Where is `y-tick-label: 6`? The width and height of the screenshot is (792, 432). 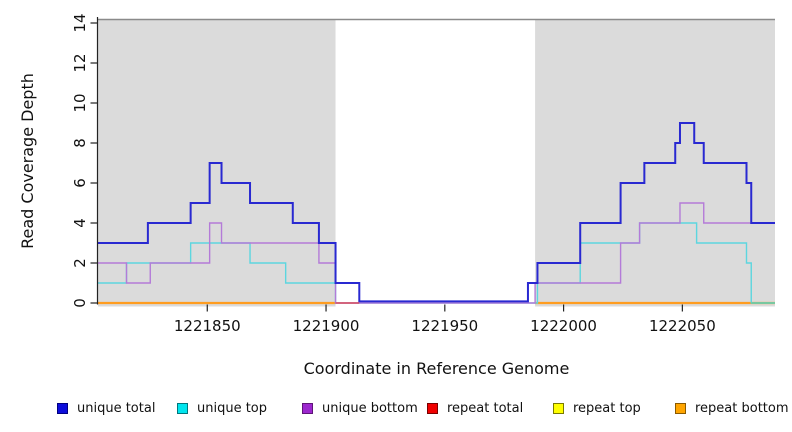
y-tick-label: 6 is located at coordinates (80, 183).